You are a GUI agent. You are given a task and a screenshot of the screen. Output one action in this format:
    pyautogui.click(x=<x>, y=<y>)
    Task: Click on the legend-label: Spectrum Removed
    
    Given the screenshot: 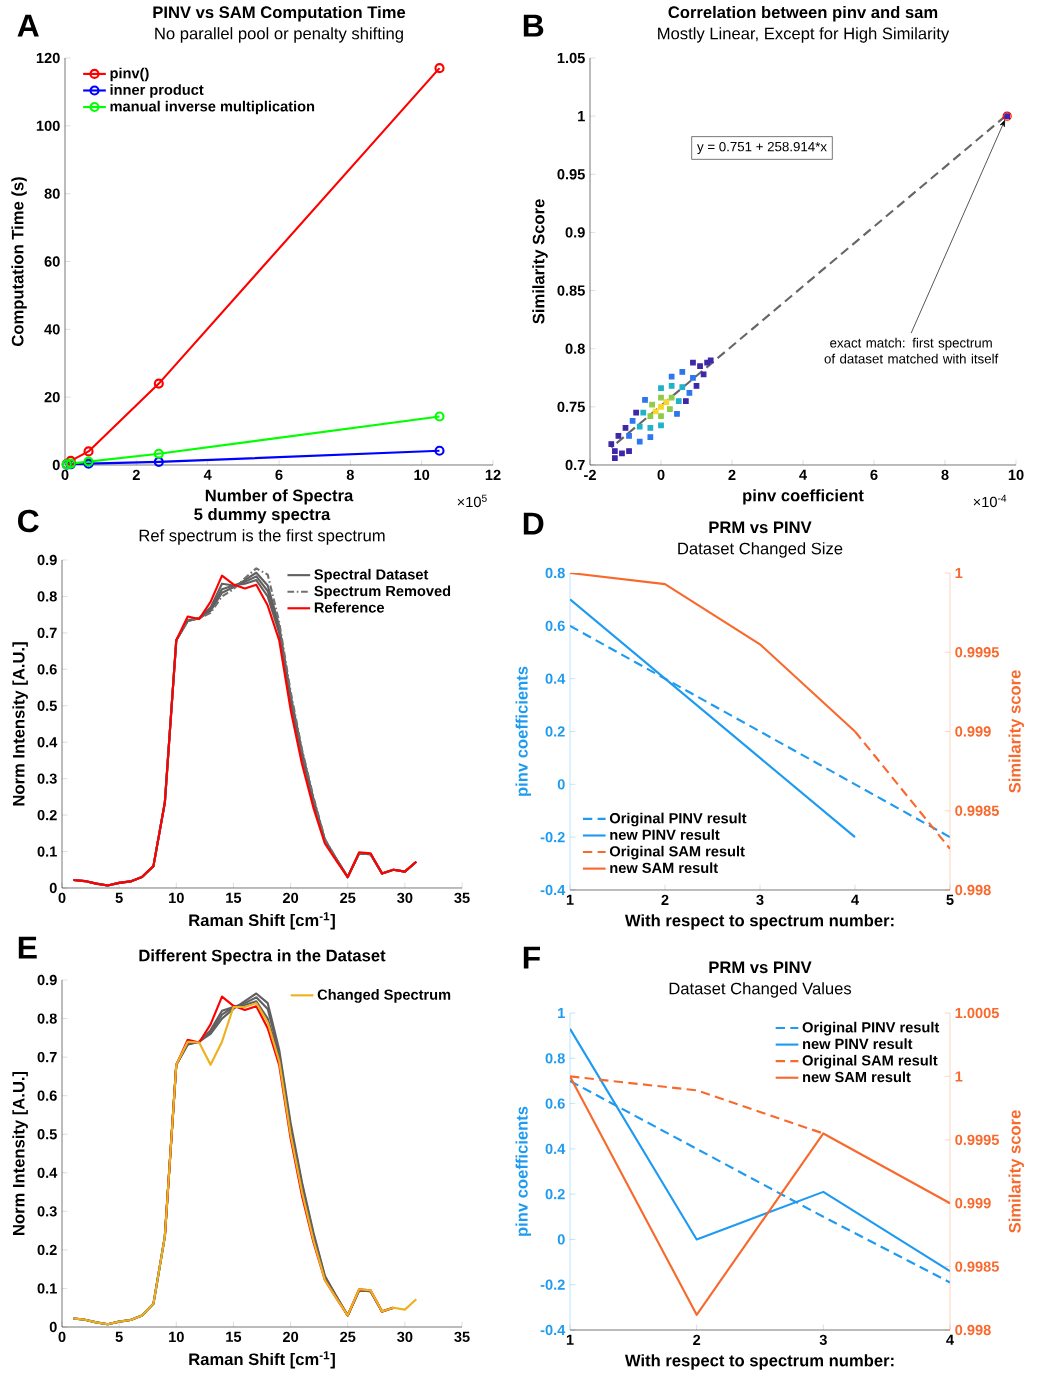 What is the action you would take?
    pyautogui.click(x=382, y=592)
    